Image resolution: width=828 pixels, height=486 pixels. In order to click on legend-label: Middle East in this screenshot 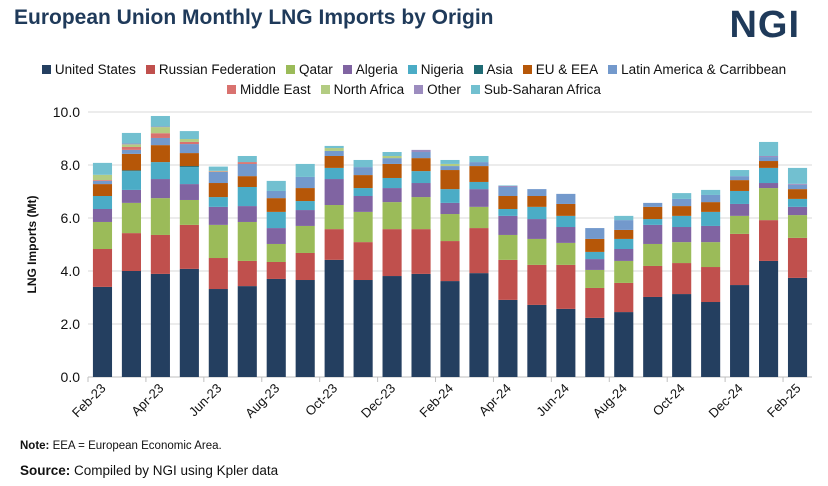, I will do `click(275, 89)`.